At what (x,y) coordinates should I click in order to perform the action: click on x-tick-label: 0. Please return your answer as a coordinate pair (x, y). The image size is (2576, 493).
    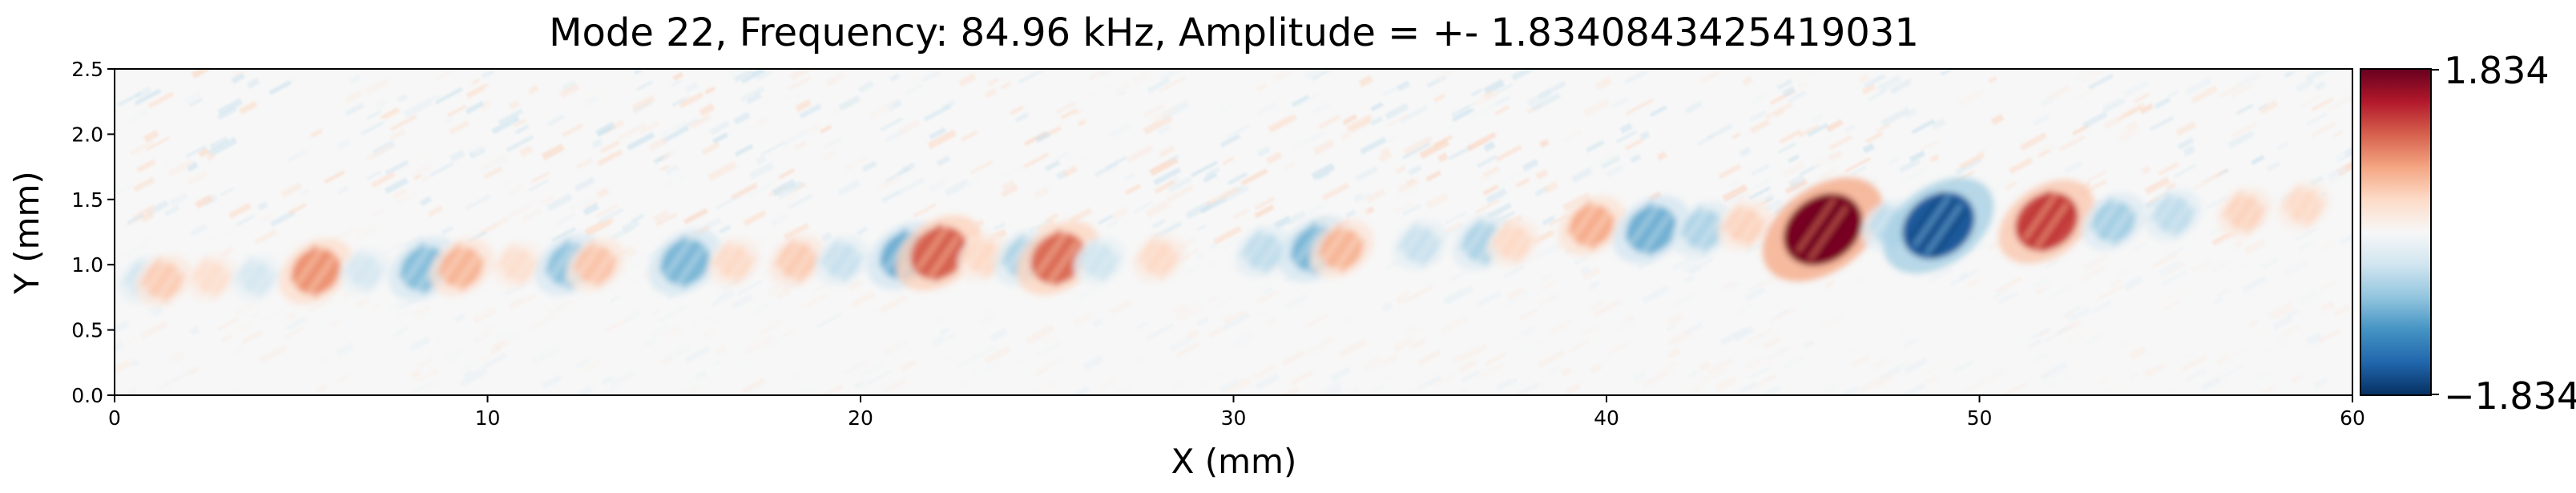
    Looking at the image, I should click on (114, 418).